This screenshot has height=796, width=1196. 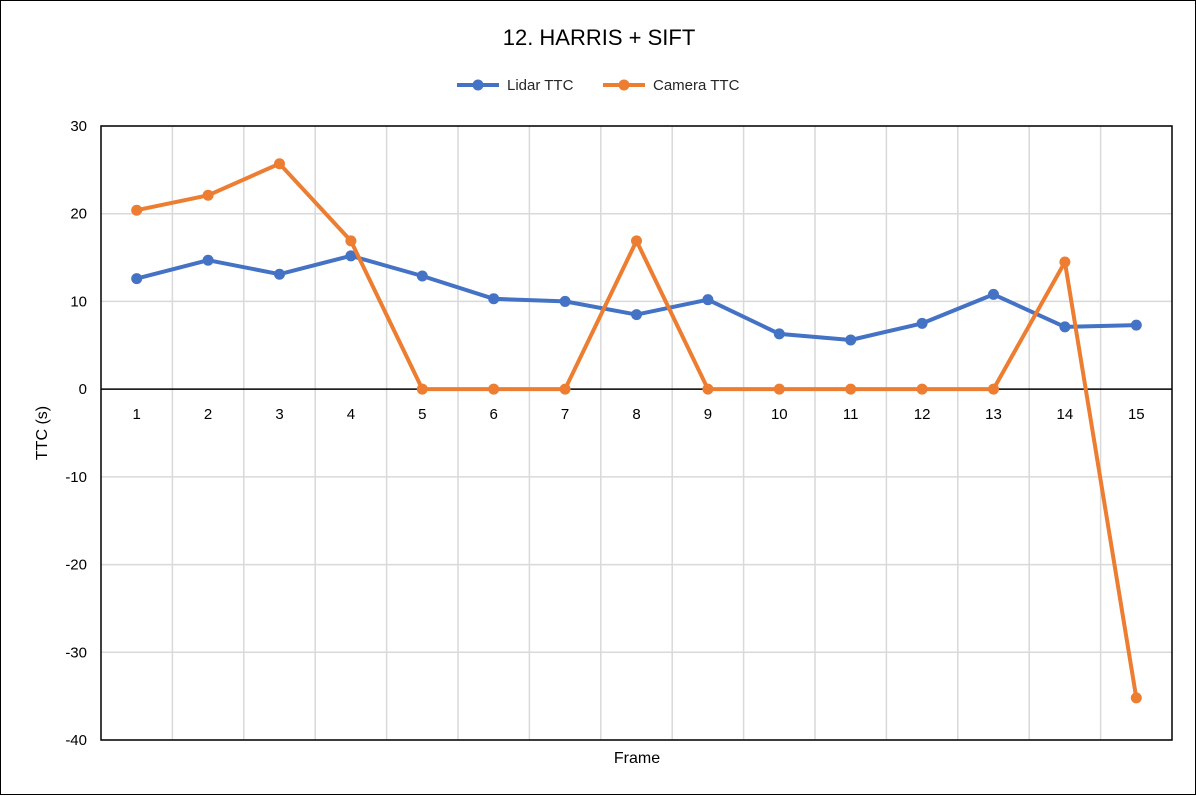 What do you see at coordinates (1136, 414) in the screenshot?
I see `x-tick-label: 15` at bounding box center [1136, 414].